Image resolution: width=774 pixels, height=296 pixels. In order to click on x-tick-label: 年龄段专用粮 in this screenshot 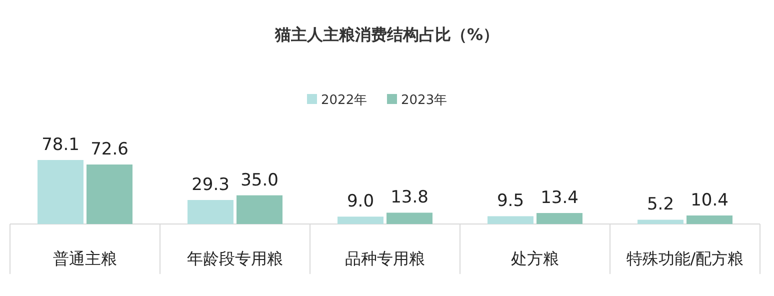, I will do `click(235, 258)`.